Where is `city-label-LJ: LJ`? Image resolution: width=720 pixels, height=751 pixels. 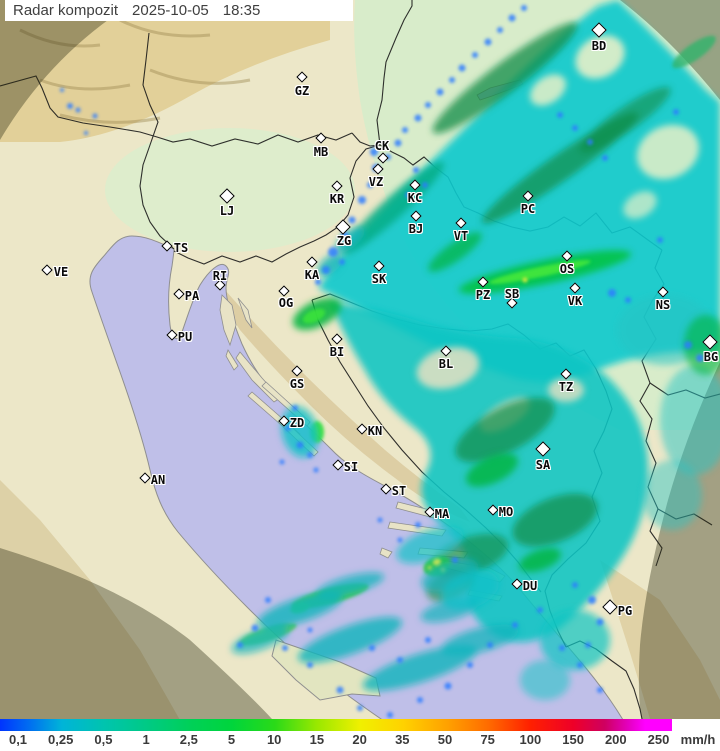
city-label-LJ: LJ is located at coordinates (227, 211).